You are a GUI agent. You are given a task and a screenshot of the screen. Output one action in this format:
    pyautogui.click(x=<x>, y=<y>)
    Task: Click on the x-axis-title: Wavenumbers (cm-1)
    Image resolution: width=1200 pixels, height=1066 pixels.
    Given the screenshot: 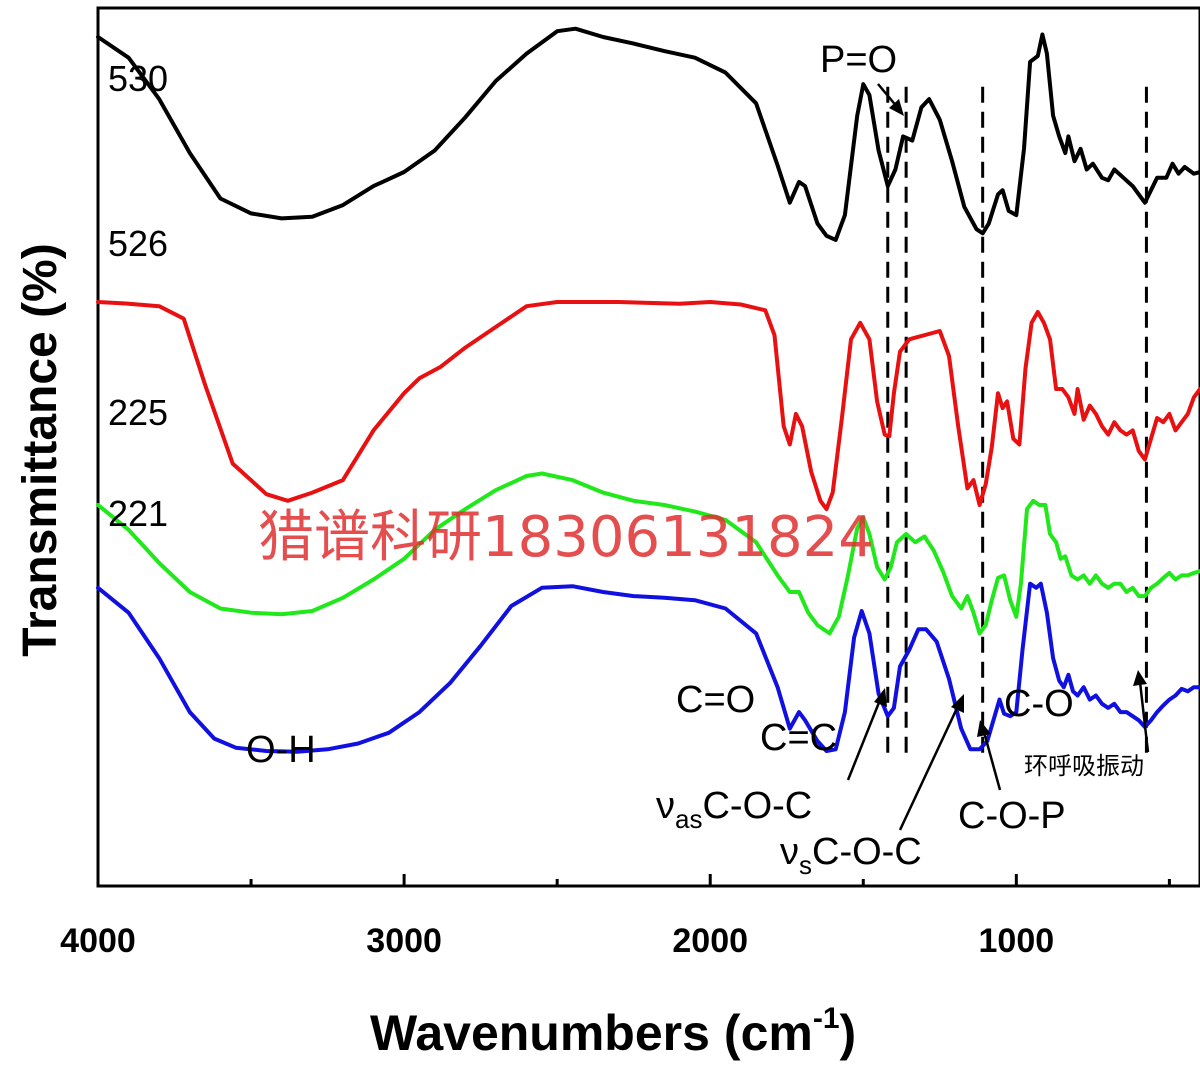 What is the action you would take?
    pyautogui.click(x=613, y=1031)
    